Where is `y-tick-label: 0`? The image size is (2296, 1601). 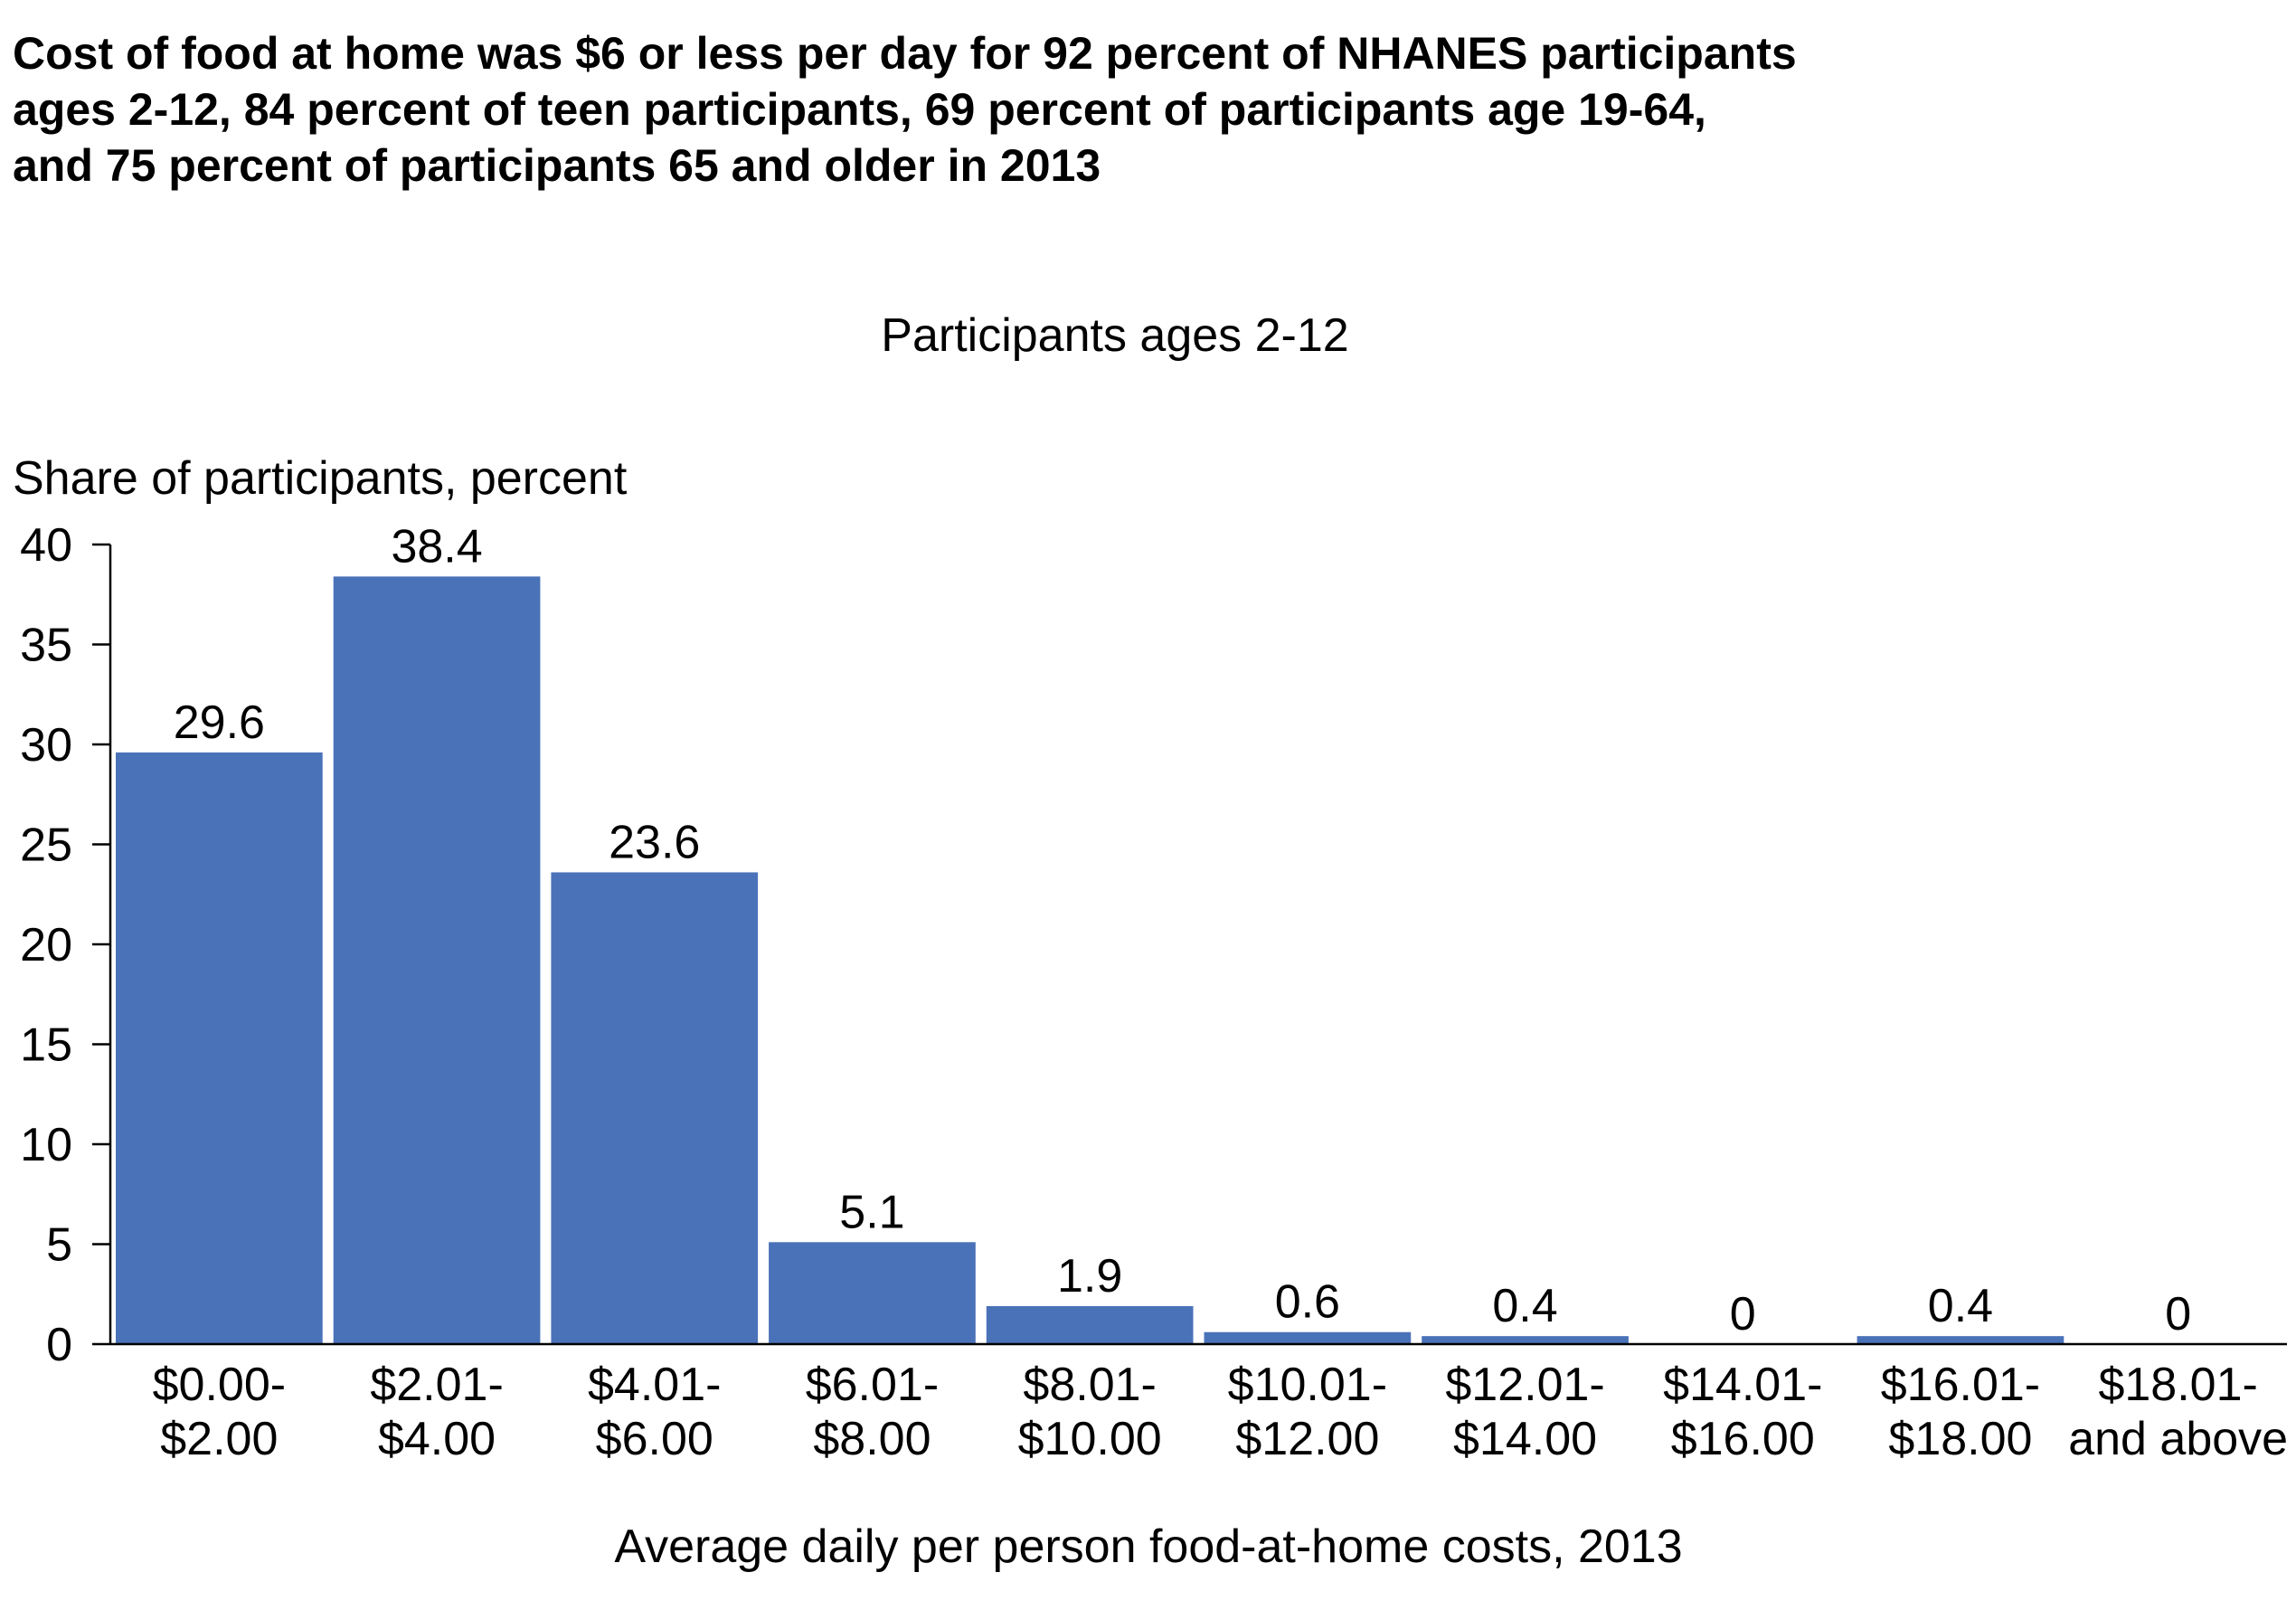 y-tick-label: 0 is located at coordinates (59, 1345).